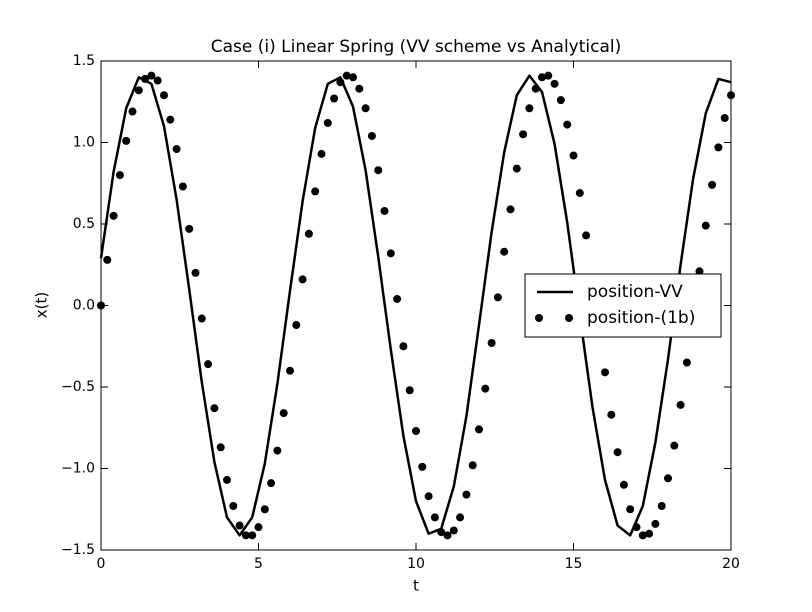 The height and width of the screenshot is (612, 812). I want to click on y-tick-label: −1.5, so click(78, 550).